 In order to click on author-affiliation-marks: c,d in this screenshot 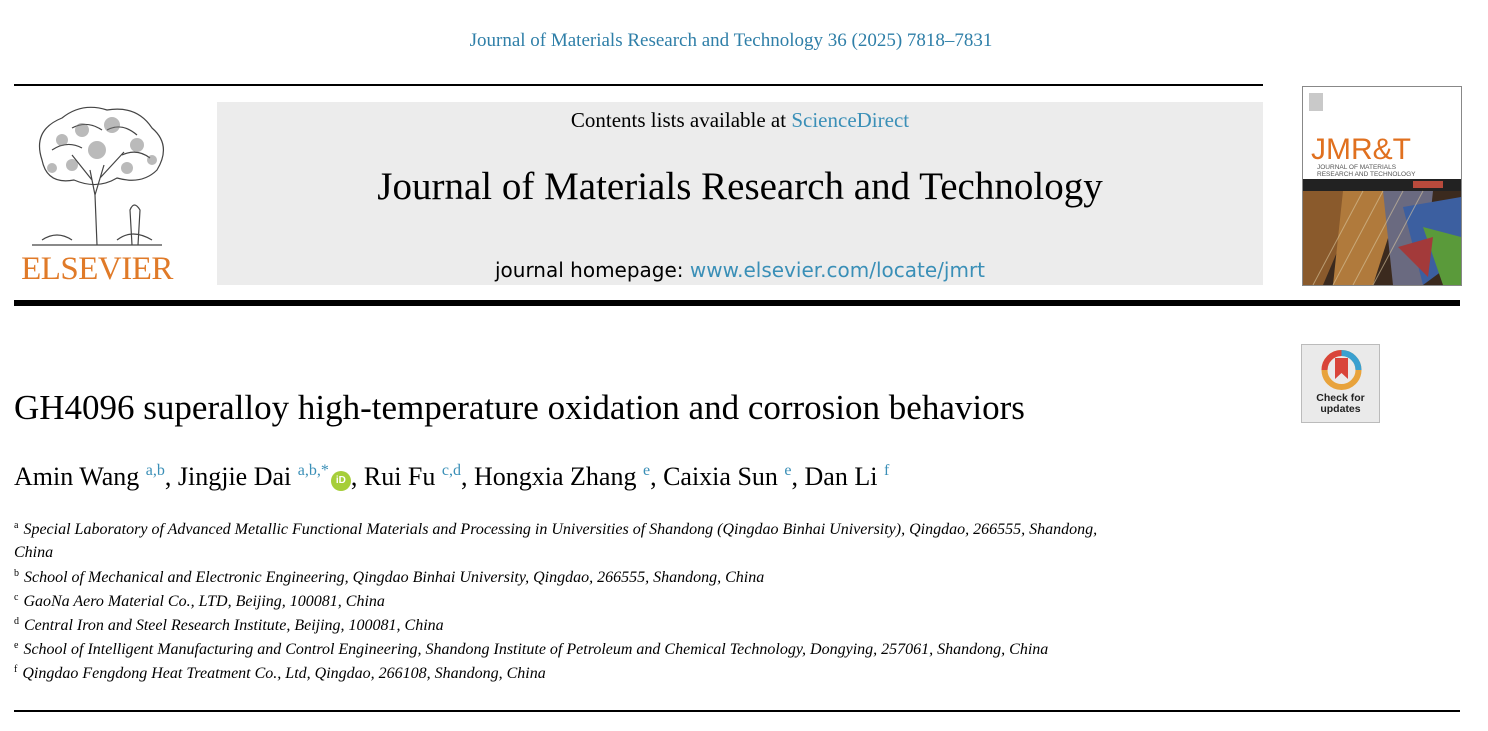, I will do `click(451, 470)`.